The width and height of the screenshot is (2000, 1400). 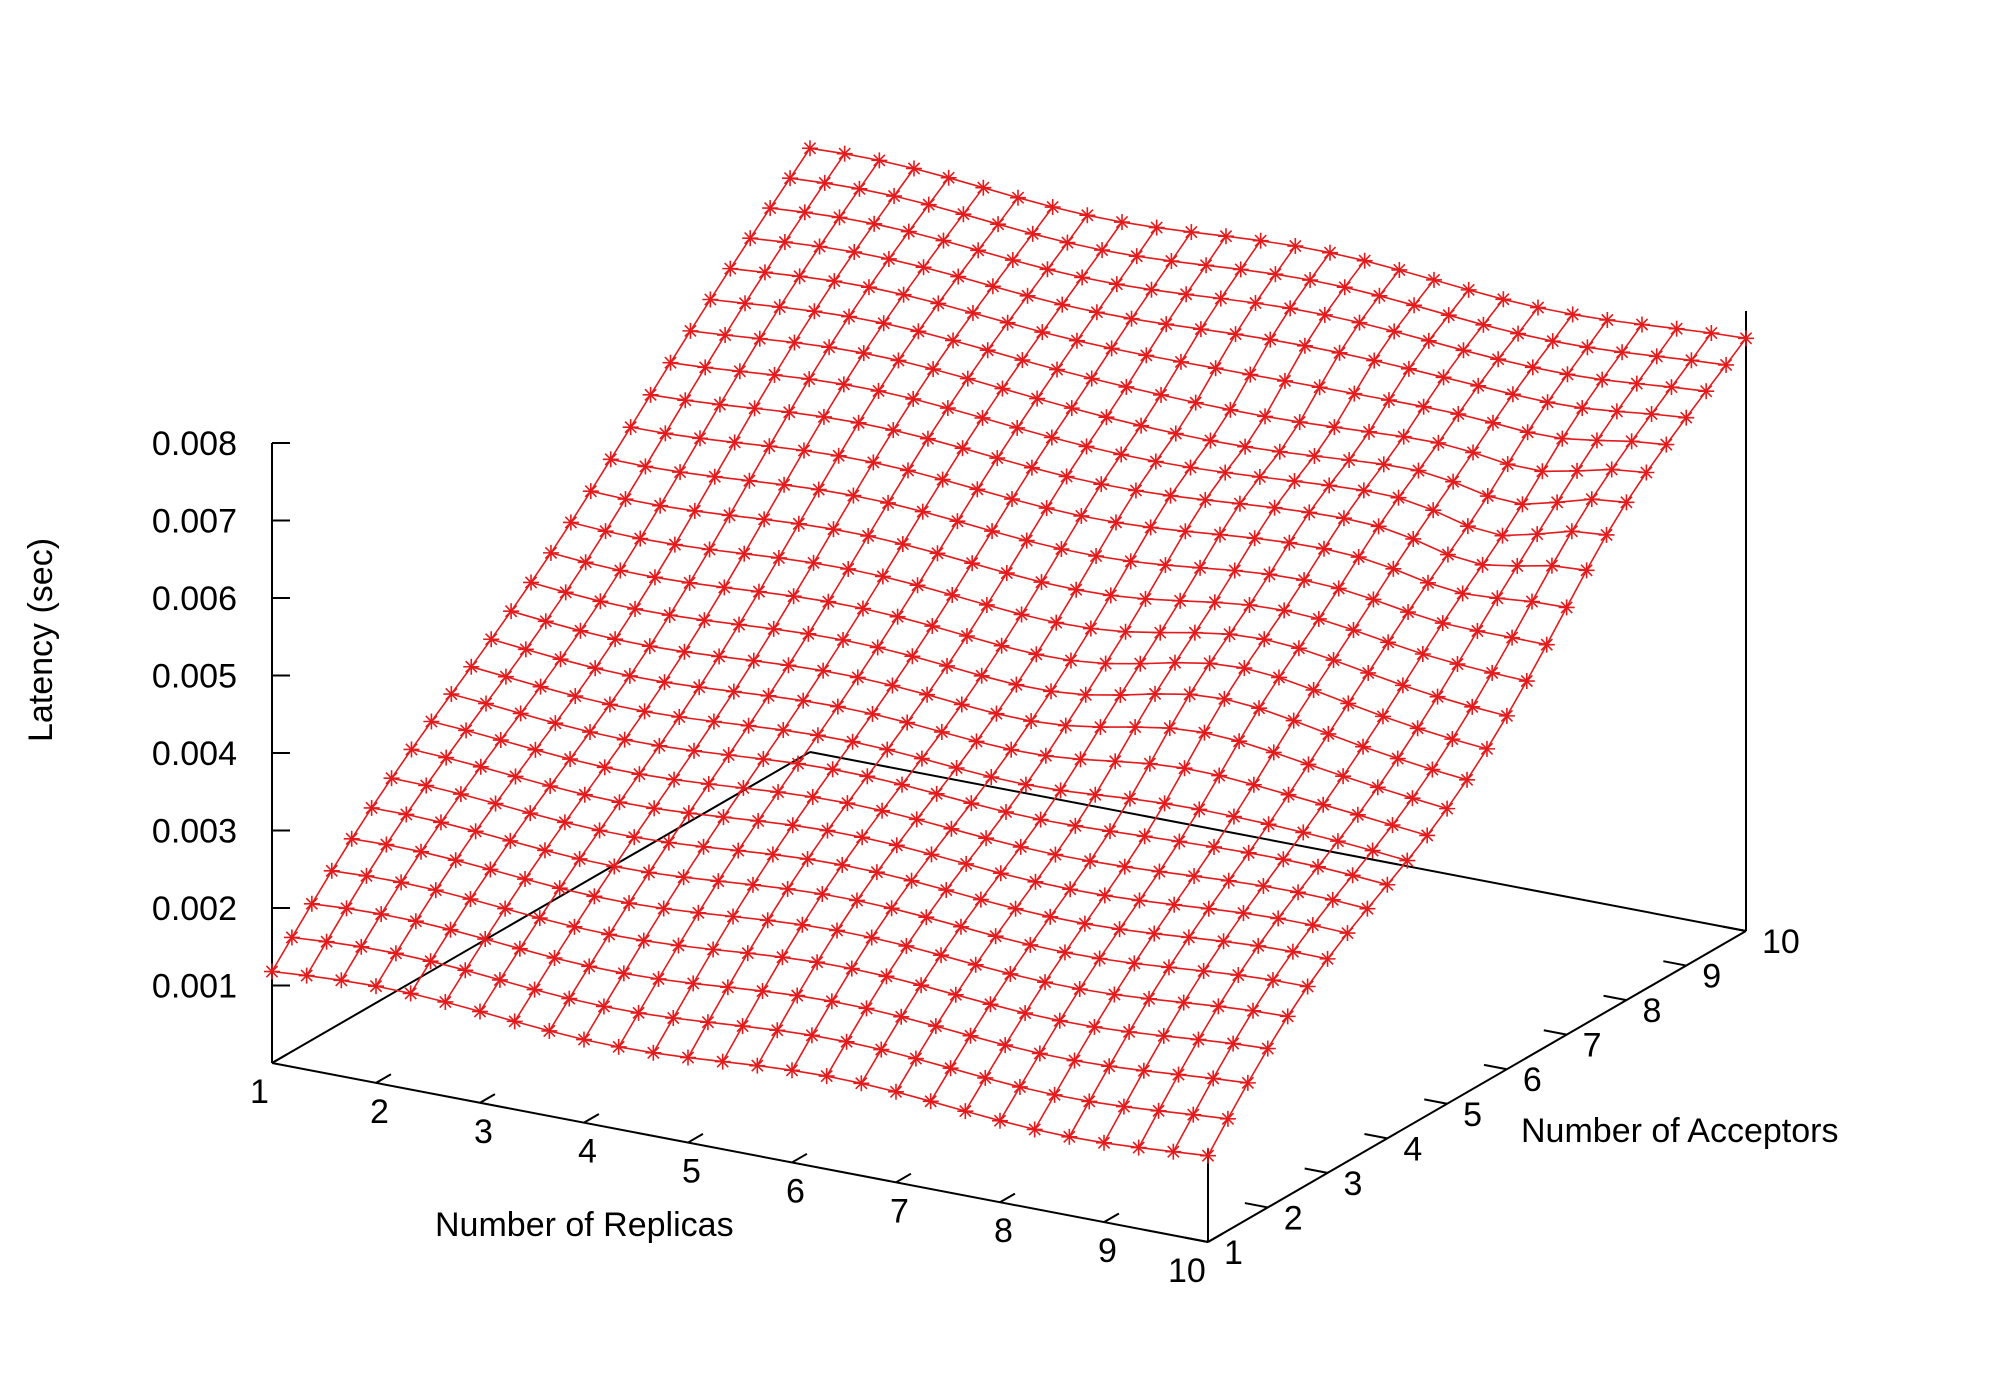 What do you see at coordinates (584, 1225) in the screenshot?
I see `x-axis-label: Number of Replicas` at bounding box center [584, 1225].